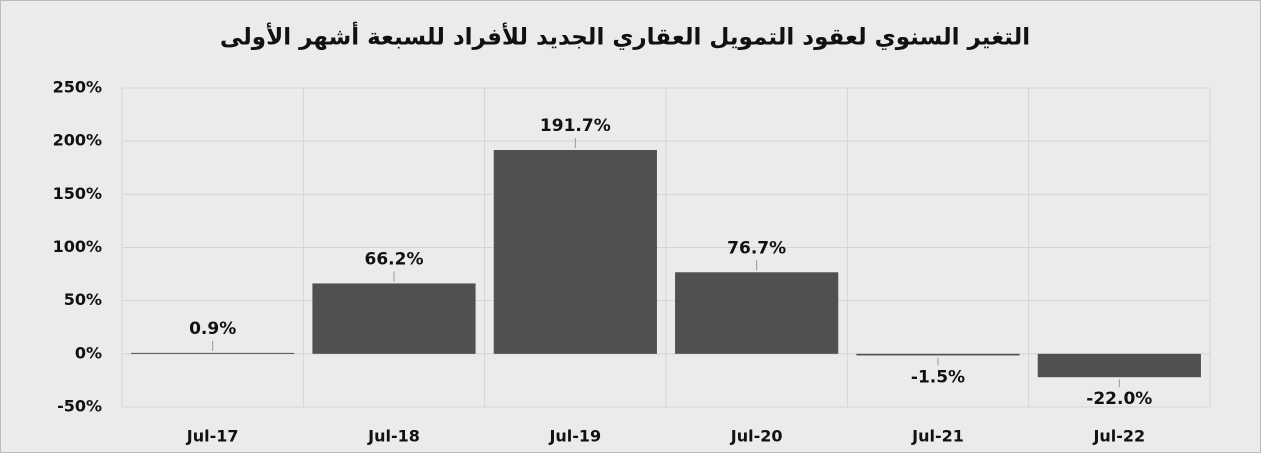 The height and width of the screenshot is (453, 1261). What do you see at coordinates (575, 126) in the screenshot?
I see `value-label: 191.7%` at bounding box center [575, 126].